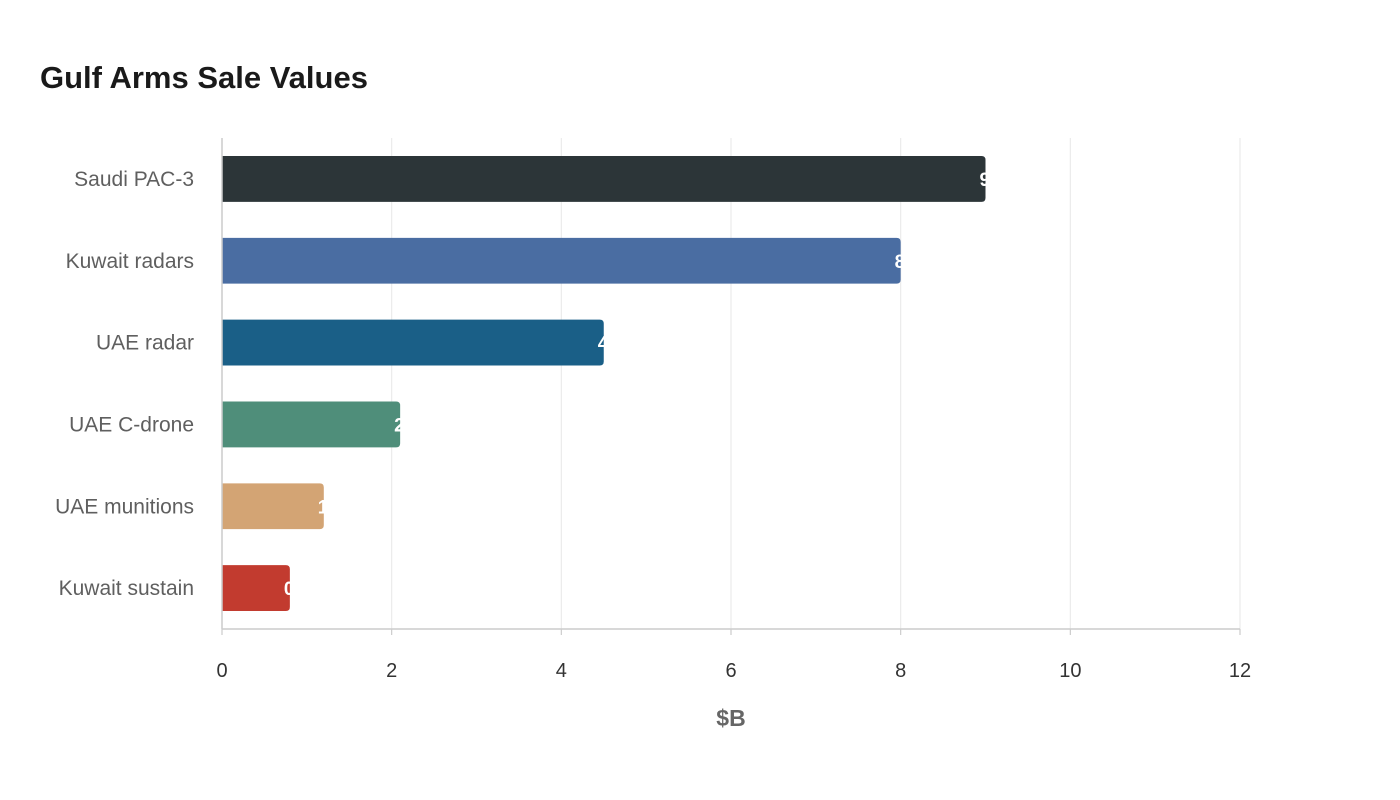 The image size is (1400, 800). I want to click on value-label-5: 0.8, so click(297, 589).